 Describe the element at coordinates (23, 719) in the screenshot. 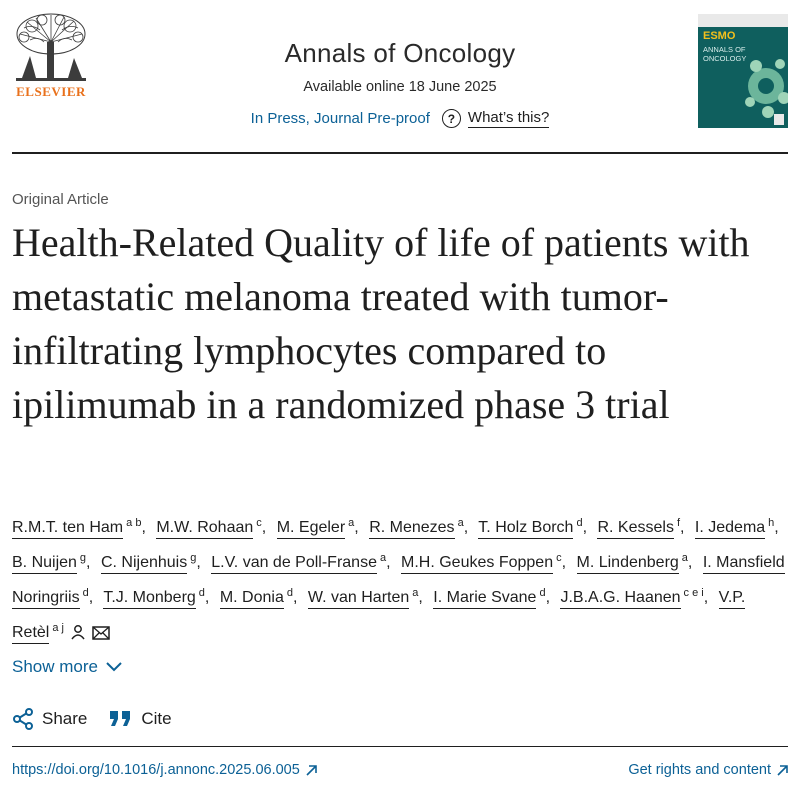

I see `share-icon` at that location.